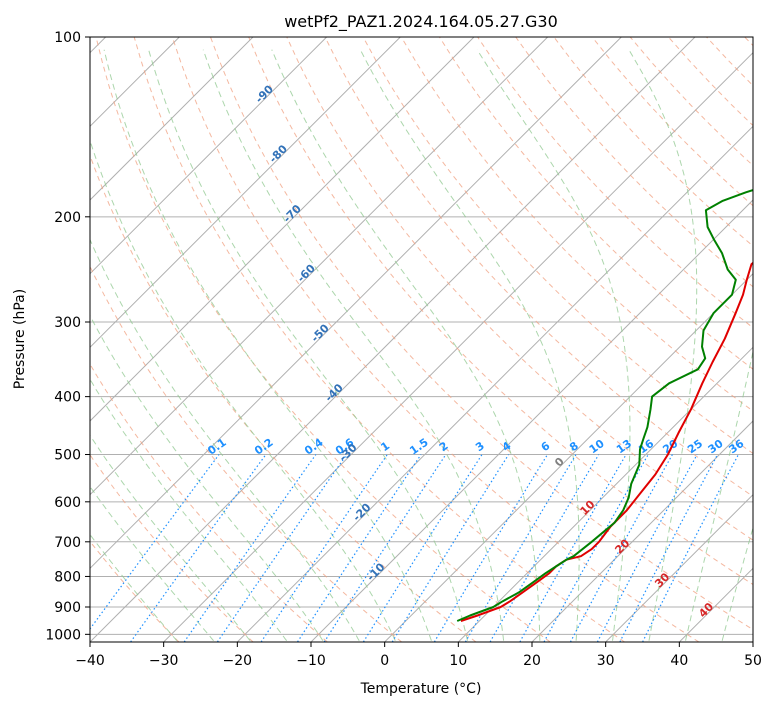  I want to click on y-tick-label: 100, so click(67, 38).